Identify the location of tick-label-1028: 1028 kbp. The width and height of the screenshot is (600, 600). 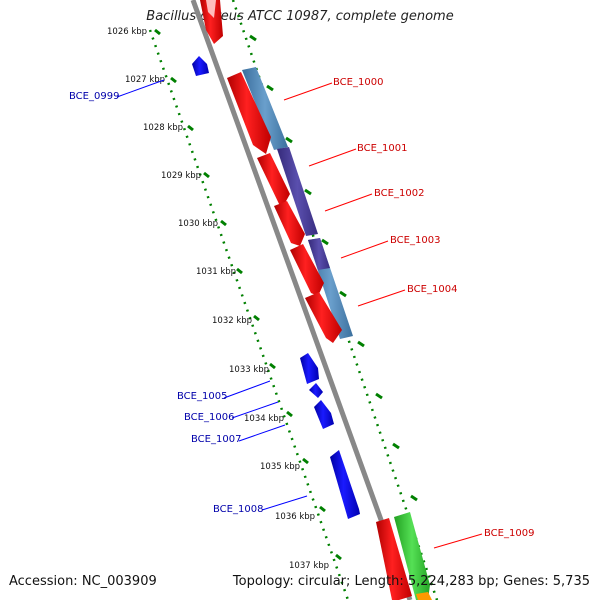
(163, 128).